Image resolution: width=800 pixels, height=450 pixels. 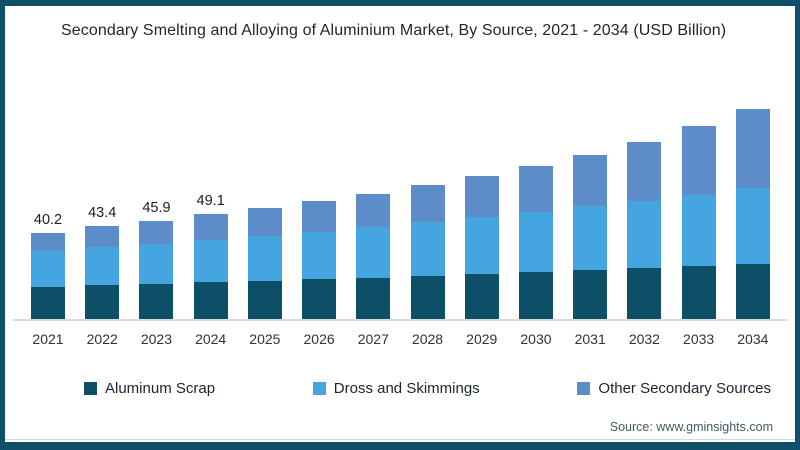 What do you see at coordinates (102, 339) in the screenshot?
I see `x-axis-tick-label: 2022` at bounding box center [102, 339].